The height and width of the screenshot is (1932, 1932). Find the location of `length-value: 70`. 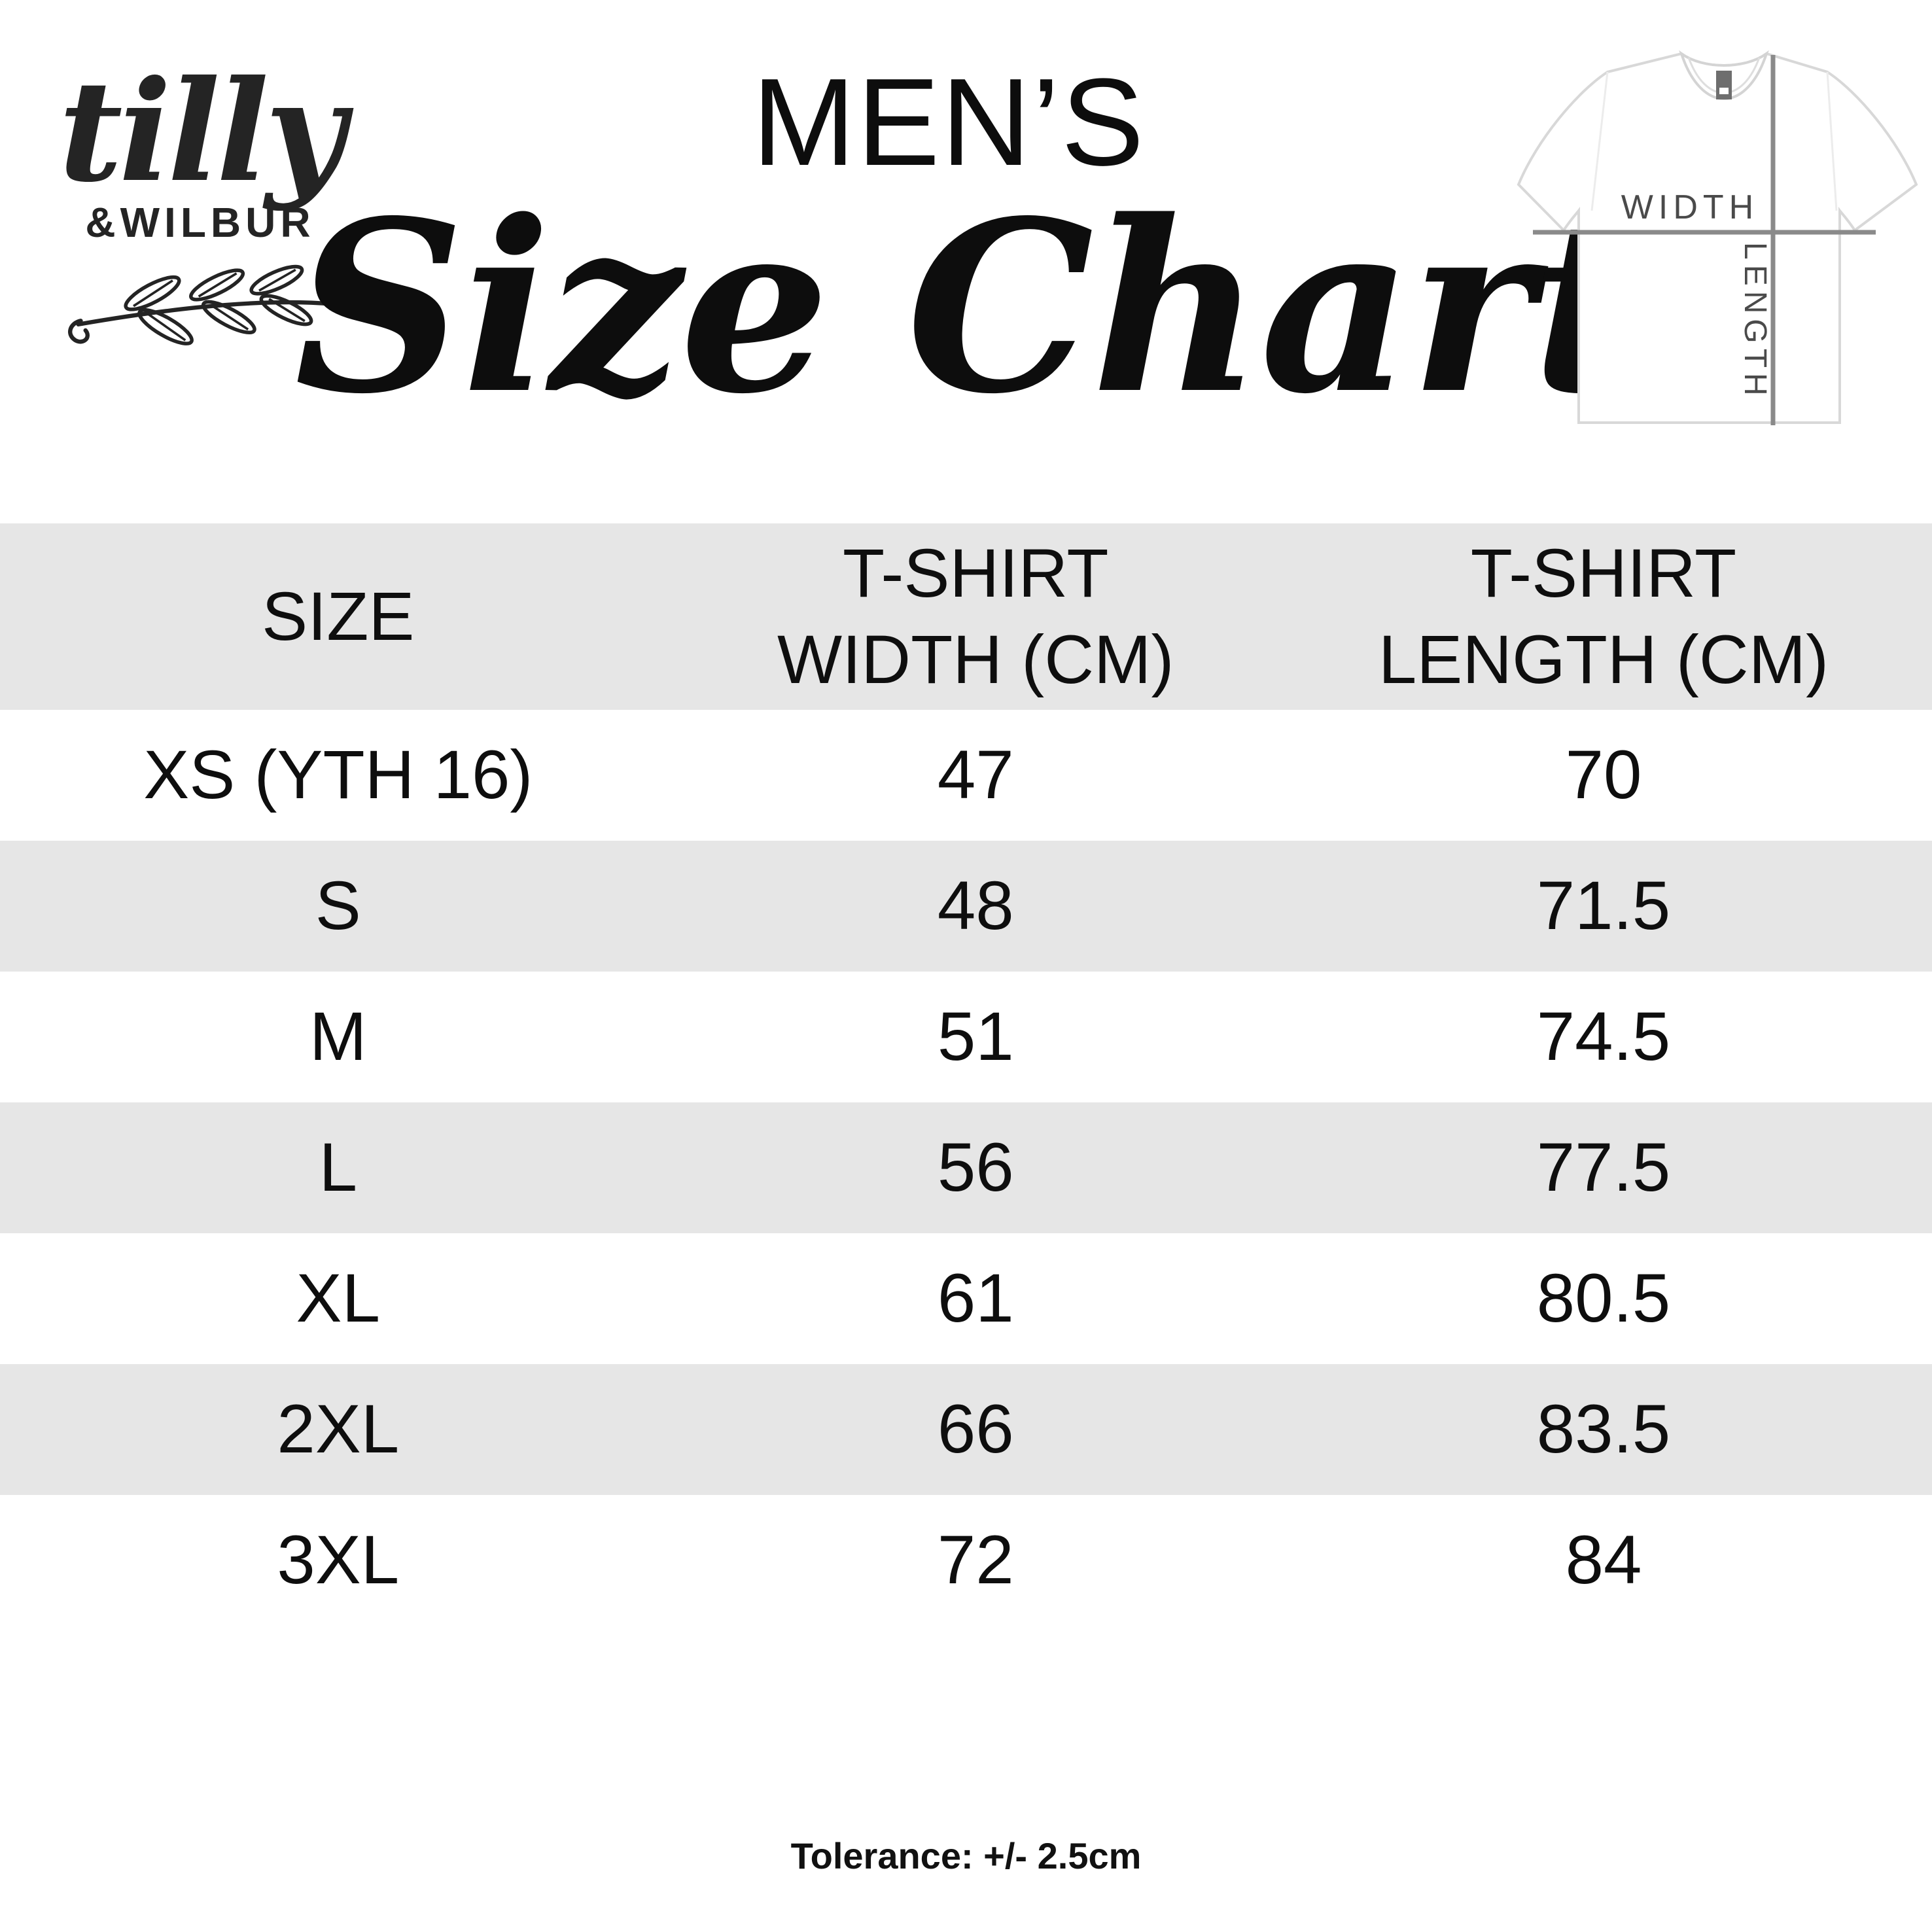

length-value: 70 is located at coordinates (1603, 776).